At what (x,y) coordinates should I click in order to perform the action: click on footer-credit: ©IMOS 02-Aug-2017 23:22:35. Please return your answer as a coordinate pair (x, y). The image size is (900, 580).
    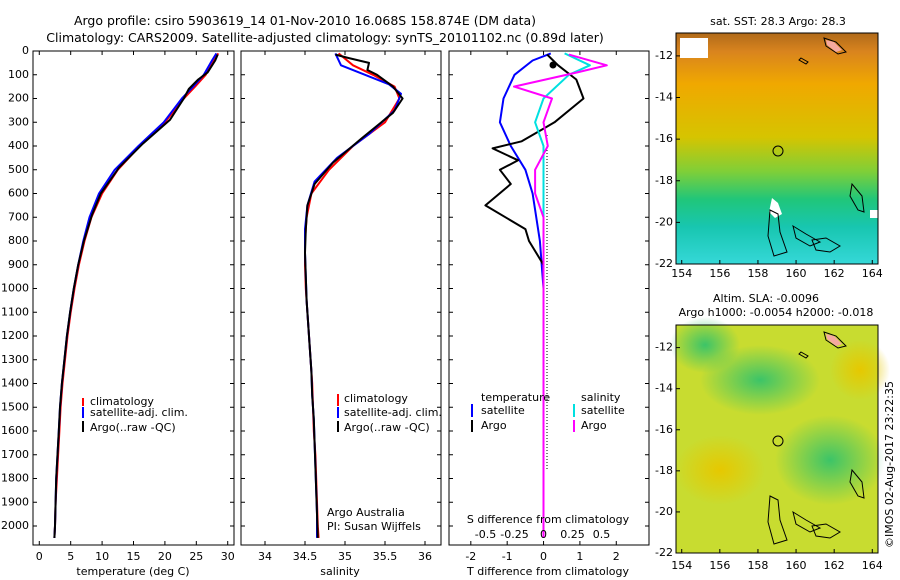
    Looking at the image, I should click on (889, 464).